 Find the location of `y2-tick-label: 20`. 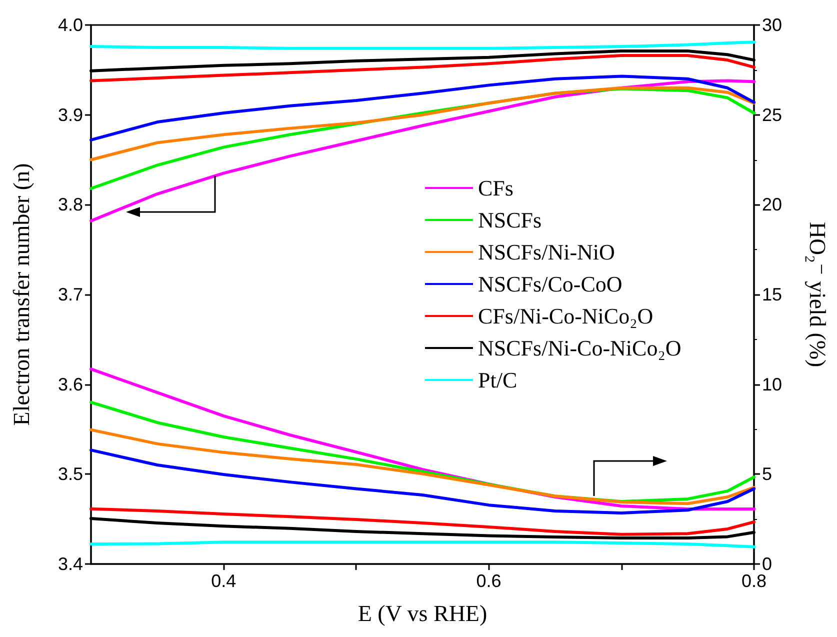

y2-tick-label: 20 is located at coordinates (772, 204).